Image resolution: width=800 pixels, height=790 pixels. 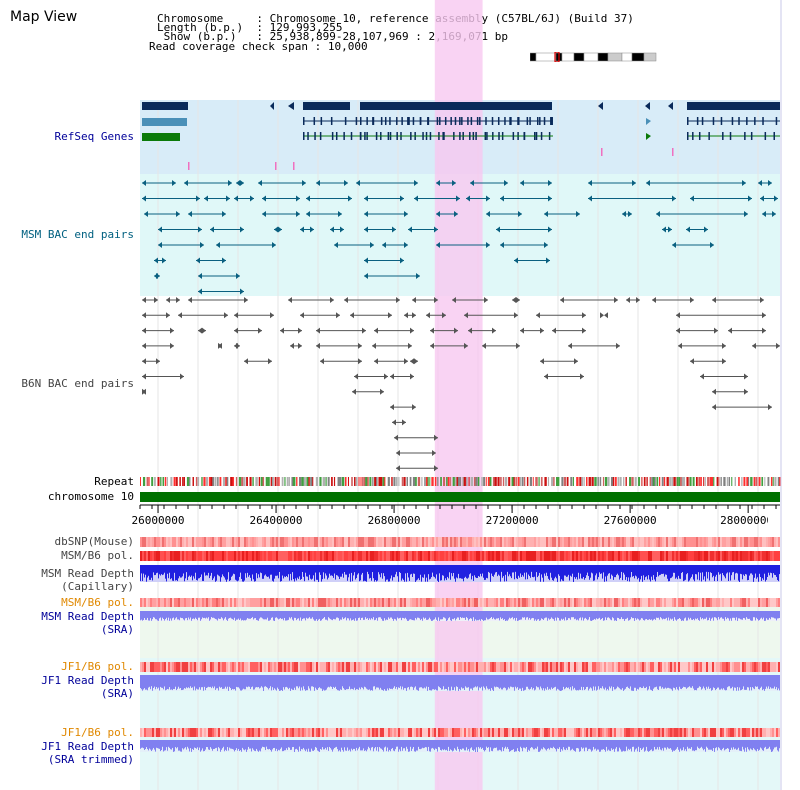 I want to click on gene-block, so click(x=164, y=122).